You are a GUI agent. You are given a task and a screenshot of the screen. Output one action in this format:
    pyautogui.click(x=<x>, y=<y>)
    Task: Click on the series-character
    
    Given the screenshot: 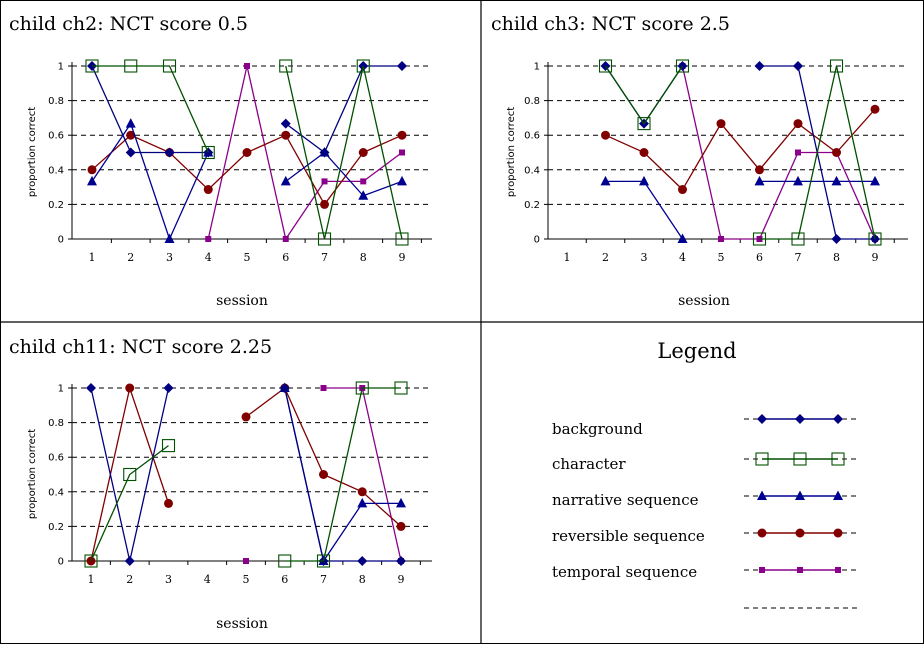 What is the action you would take?
    pyautogui.click(x=247, y=152)
    